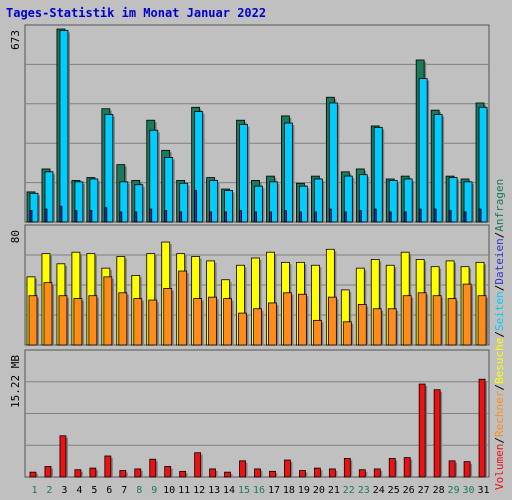 This screenshot has height=500, width=512. I want to click on x-tick-label-day-13: 13, so click(214, 490).